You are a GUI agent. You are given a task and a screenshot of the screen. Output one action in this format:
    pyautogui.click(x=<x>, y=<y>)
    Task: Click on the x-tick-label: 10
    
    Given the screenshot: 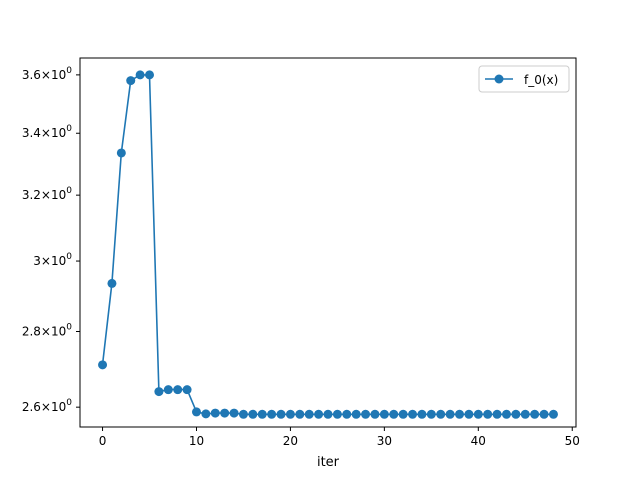 What is the action you would take?
    pyautogui.click(x=196, y=441)
    